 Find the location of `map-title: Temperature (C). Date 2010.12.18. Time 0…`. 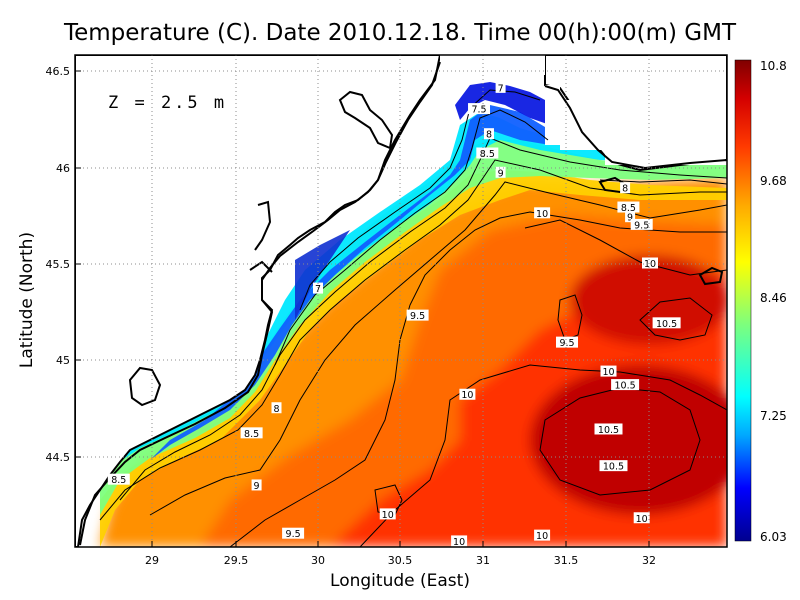

map-title: Temperature (C). Date 2010.12.18. Time 0… is located at coordinates (400, 33).